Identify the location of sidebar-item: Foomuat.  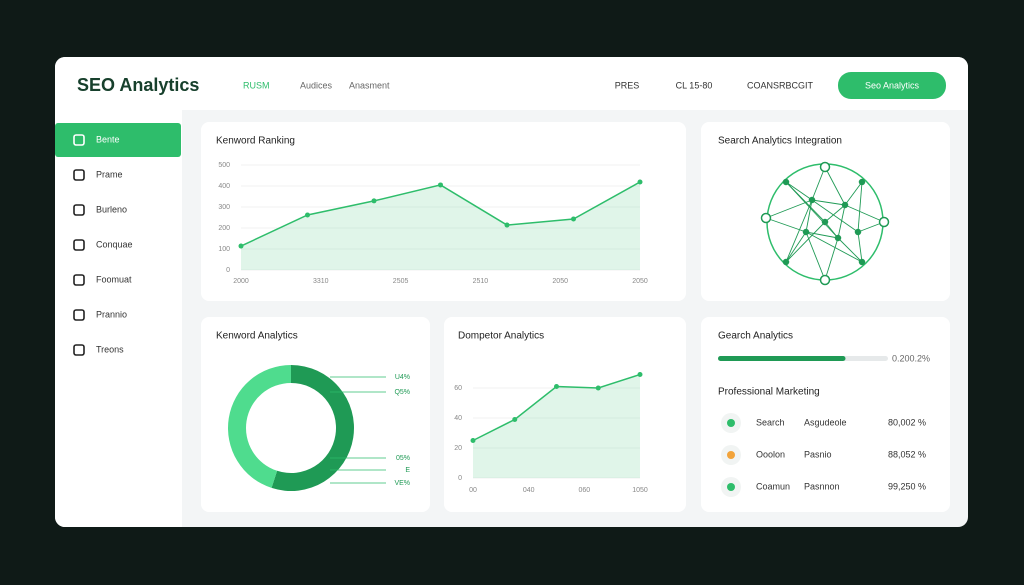
(114, 279).